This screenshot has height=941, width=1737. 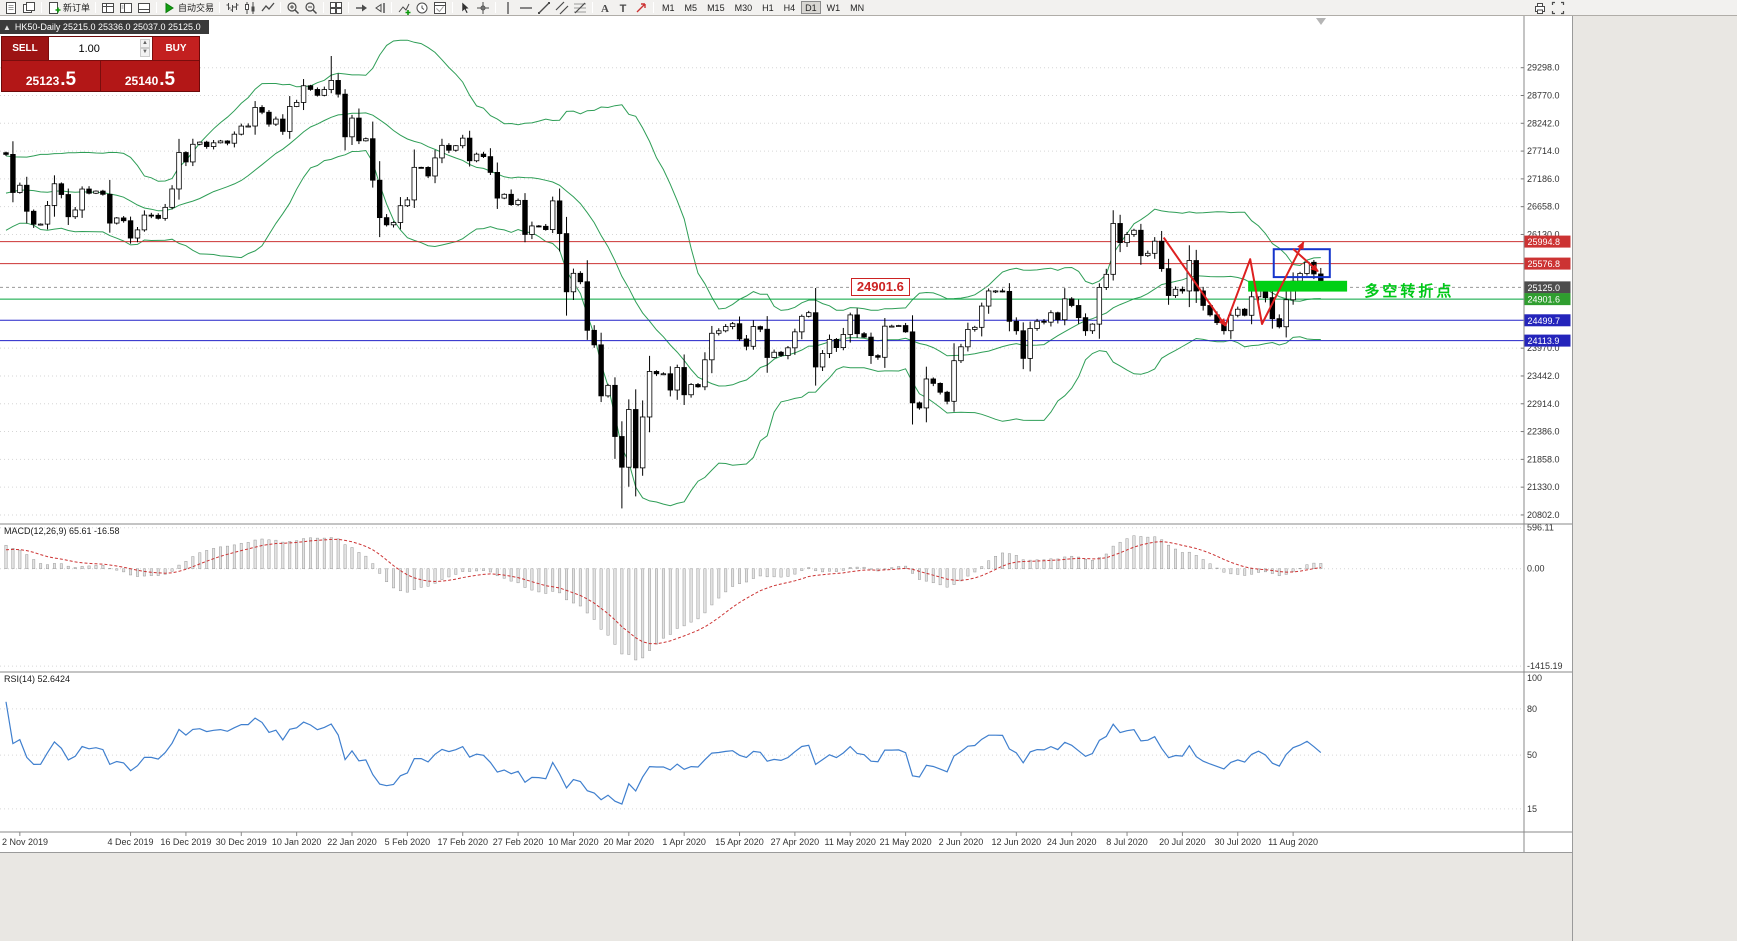 What do you see at coordinates (1543, 207) in the screenshot?
I see `price-scale-label: 26658.0` at bounding box center [1543, 207].